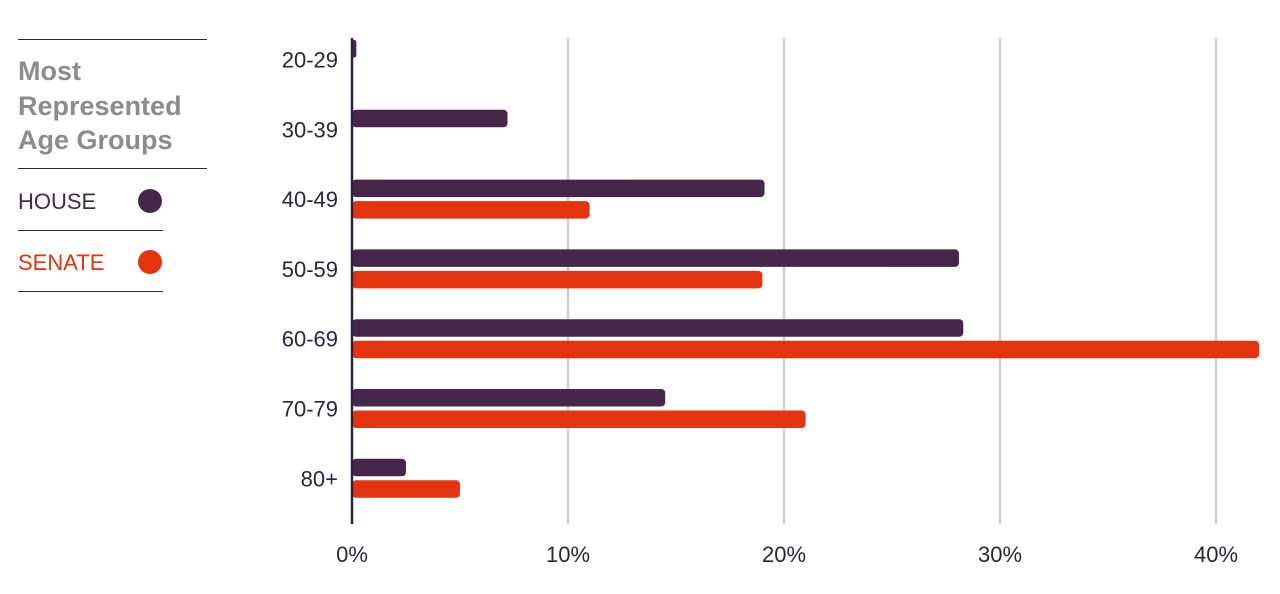 This screenshot has width=1280, height=594. Describe the element at coordinates (319, 478) in the screenshot. I see `y-tick-label: 80+` at that location.